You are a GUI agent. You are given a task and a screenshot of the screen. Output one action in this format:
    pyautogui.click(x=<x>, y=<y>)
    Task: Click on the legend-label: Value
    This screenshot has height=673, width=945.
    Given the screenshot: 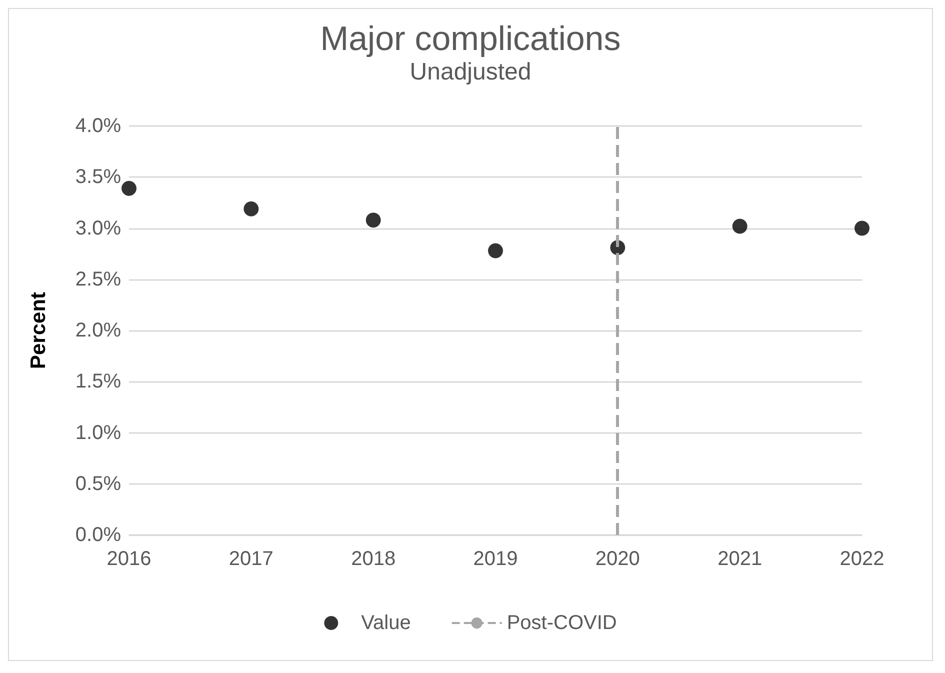 What is the action you would take?
    pyautogui.click(x=386, y=623)
    